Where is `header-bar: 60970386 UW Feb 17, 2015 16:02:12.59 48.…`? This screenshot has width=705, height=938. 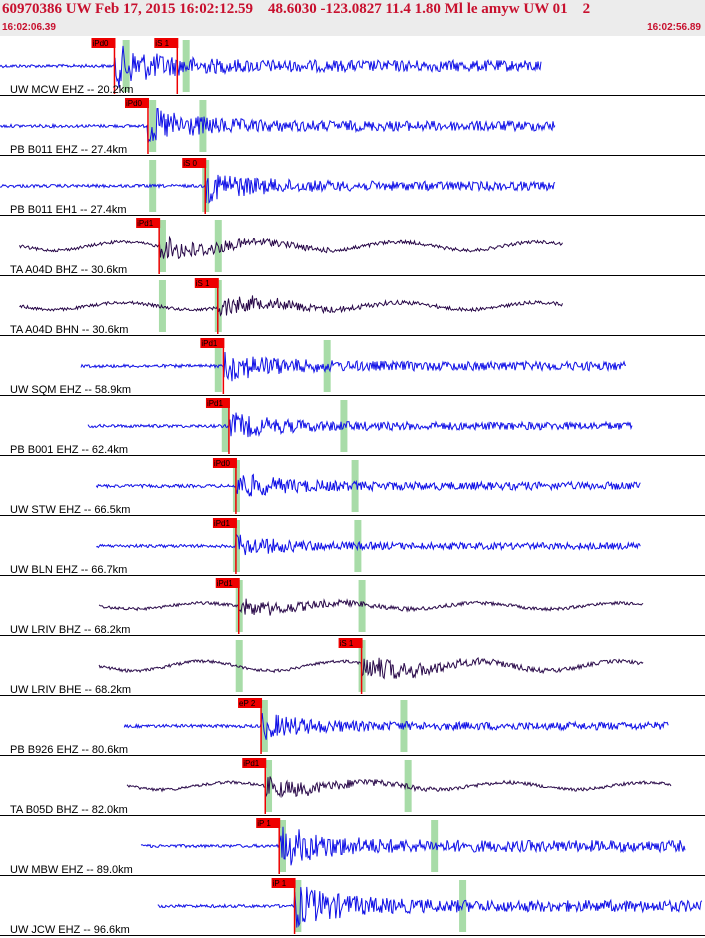
header-bar: 60970386 UW Feb 17, 2015 16:02:12.59 48.… is located at coordinates (352, 18).